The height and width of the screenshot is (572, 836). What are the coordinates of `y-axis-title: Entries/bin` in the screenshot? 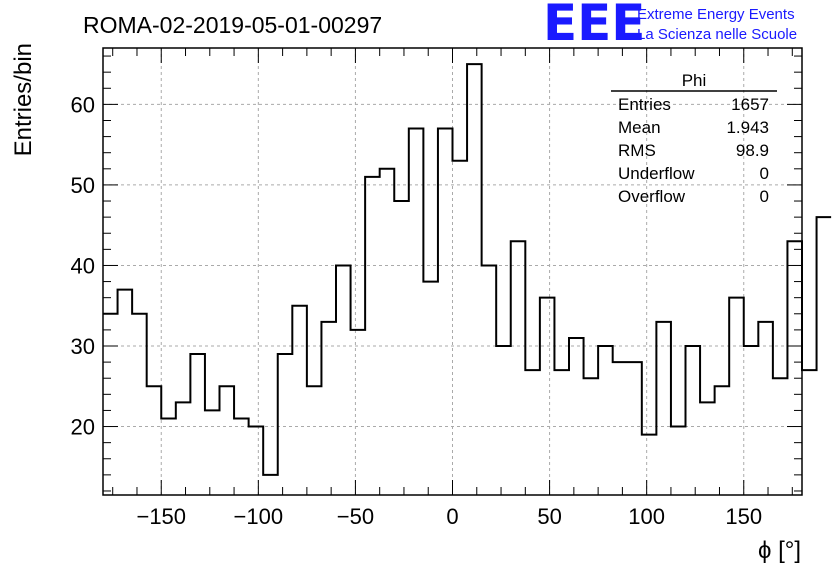 It's located at (23, 99).